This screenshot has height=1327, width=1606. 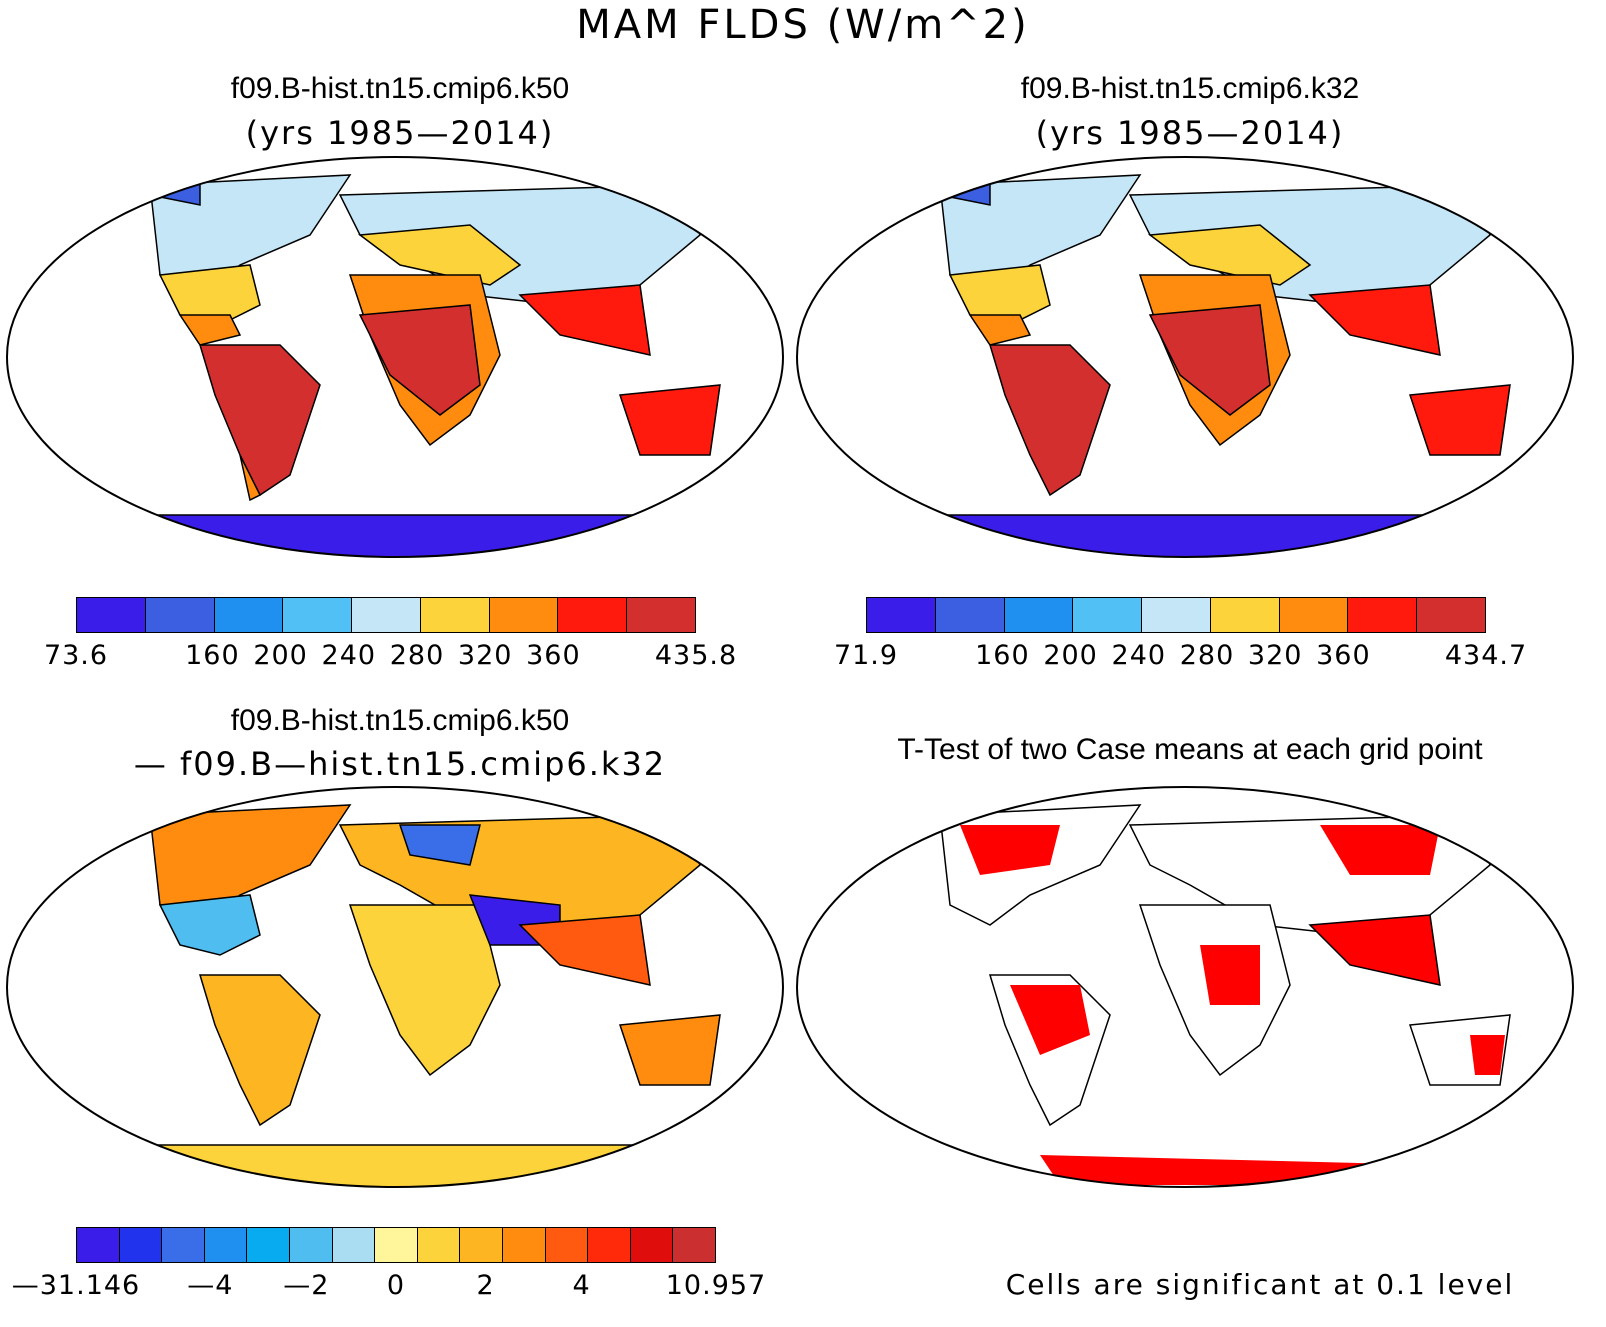 What do you see at coordinates (400, 88) in the screenshot?
I see `panel-title-k50: f09.B-hist.tn15.cmip6.k50` at bounding box center [400, 88].